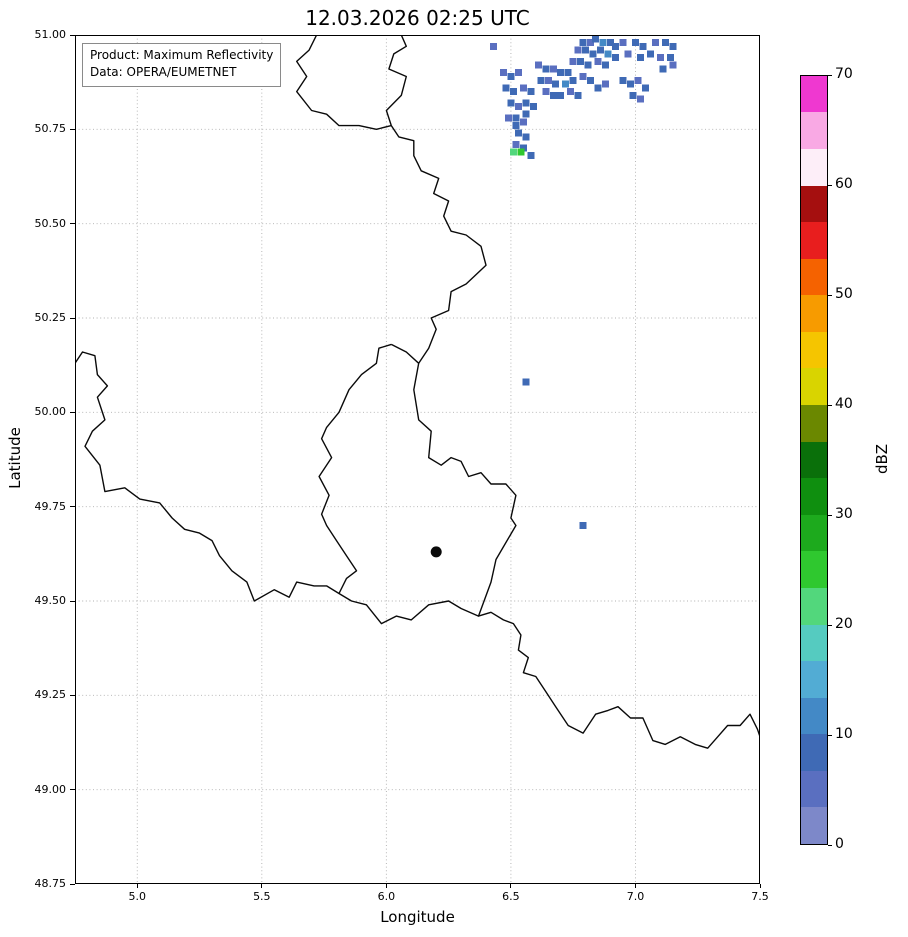 Image resolution: width=908 pixels, height=937 pixels. What do you see at coordinates (344, 82) in the screenshot?
I see `border-belgium-netherlands` at bounding box center [344, 82].